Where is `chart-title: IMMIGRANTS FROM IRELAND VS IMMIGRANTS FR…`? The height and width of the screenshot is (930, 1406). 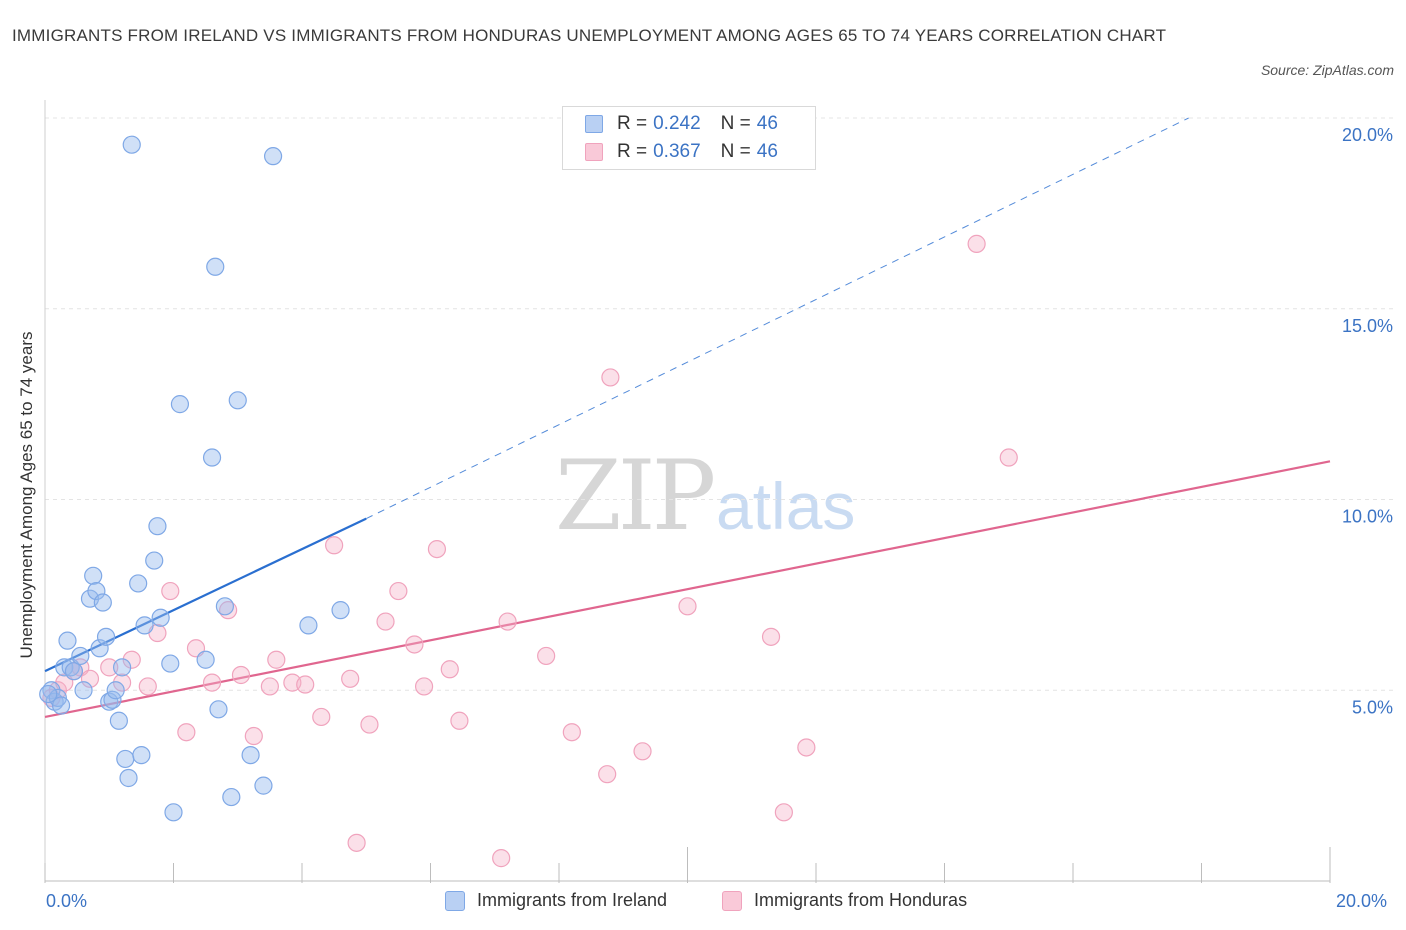
chart-title: IMMIGRANTS FROM IRELAND VS IMMIGRANTS FR… is located at coordinates (589, 35).